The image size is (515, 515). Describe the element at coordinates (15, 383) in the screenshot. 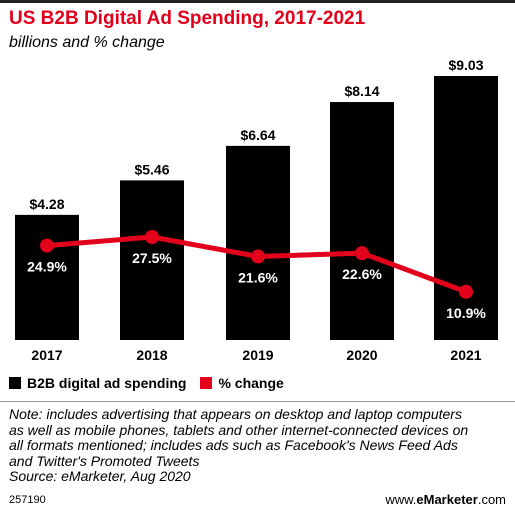

I see `legend-swatch-spending` at that location.